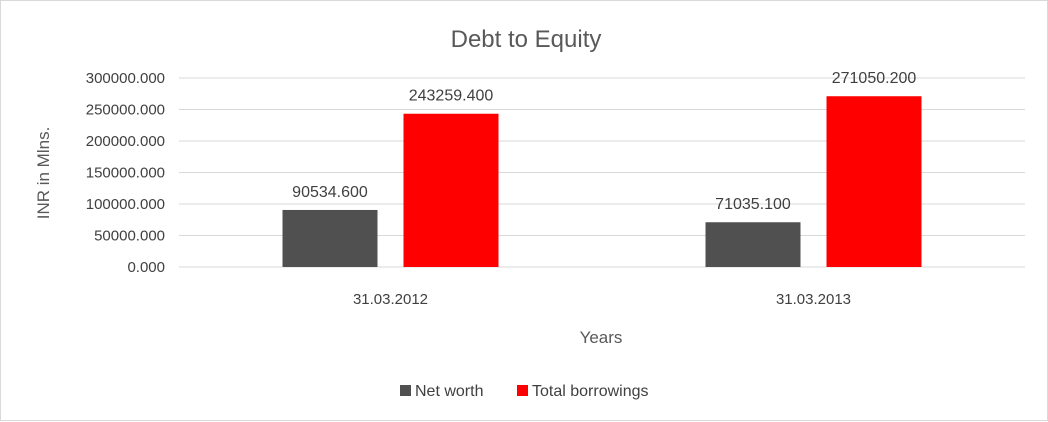  Describe the element at coordinates (813, 299) in the screenshot. I see `x-tick-label: 31.03.2013` at that location.